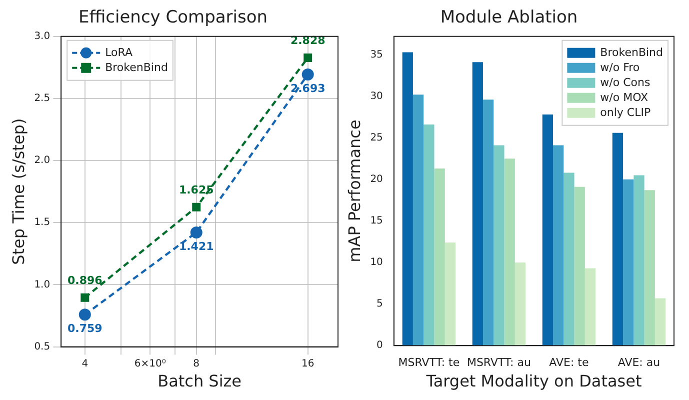 The image size is (689, 400). Describe the element at coordinates (18, 191) in the screenshot. I see `y-axis-title: Step Time (s/step)` at that location.